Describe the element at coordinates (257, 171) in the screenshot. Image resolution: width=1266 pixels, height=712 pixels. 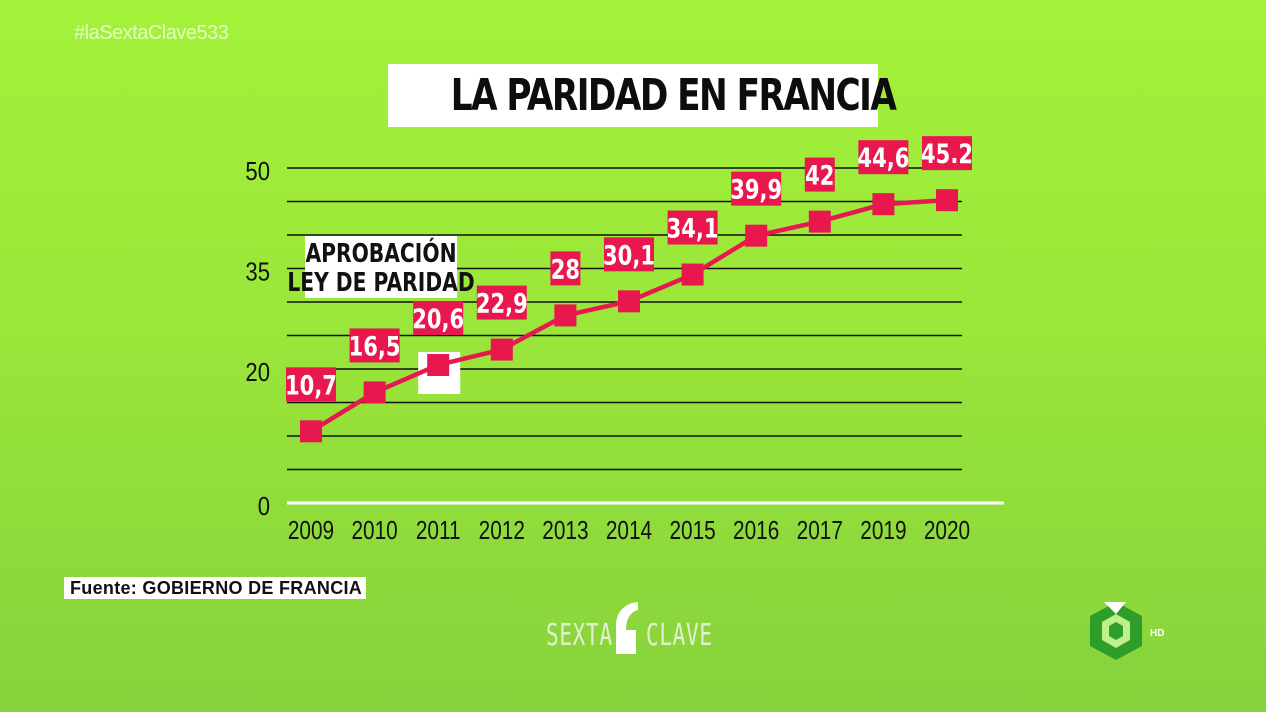
I see `y-tick-label: 50` at that location.